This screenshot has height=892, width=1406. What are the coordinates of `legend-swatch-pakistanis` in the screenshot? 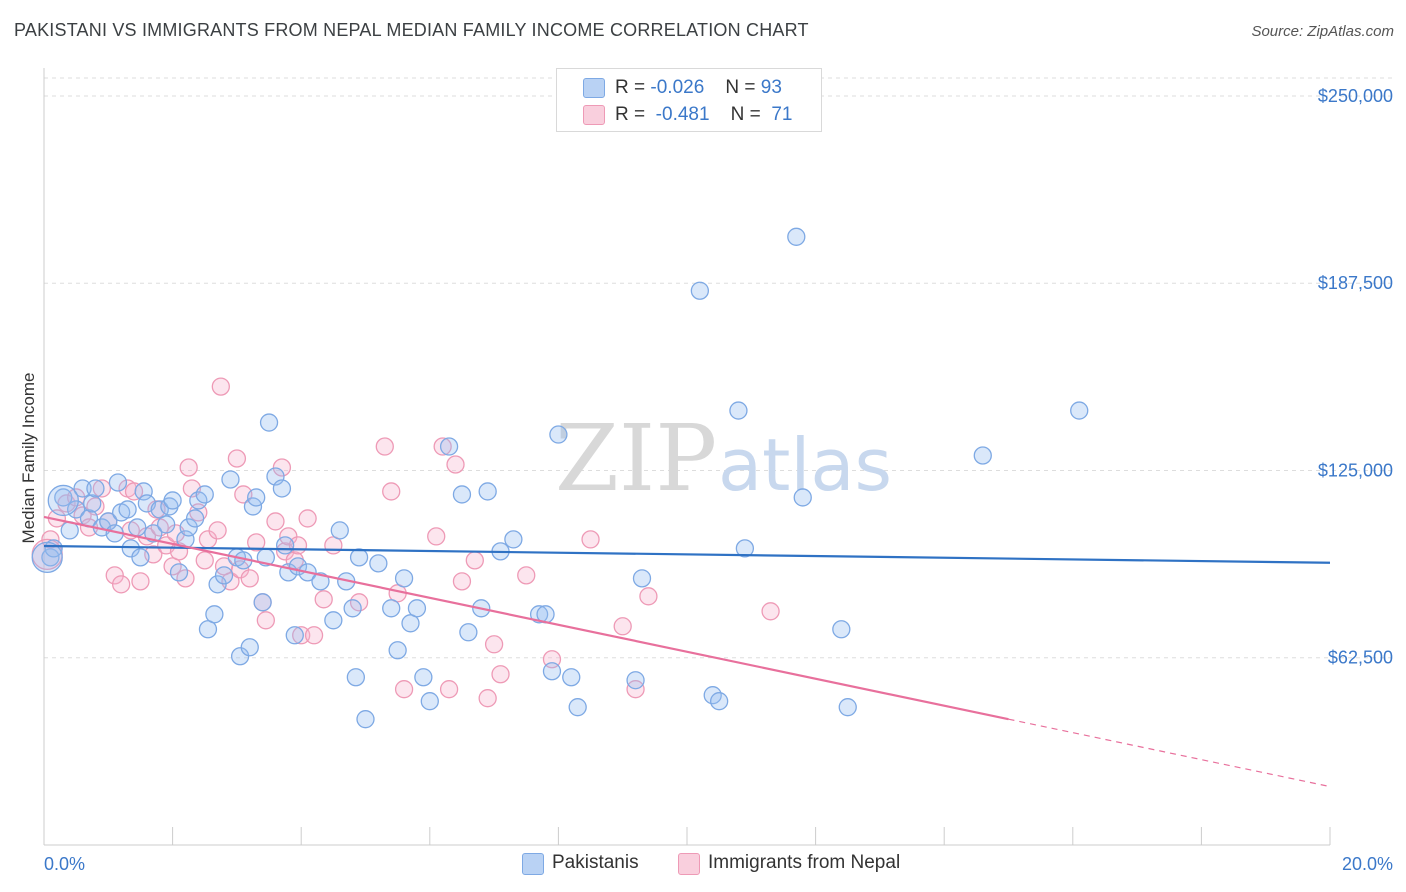 It's located at (594, 88).